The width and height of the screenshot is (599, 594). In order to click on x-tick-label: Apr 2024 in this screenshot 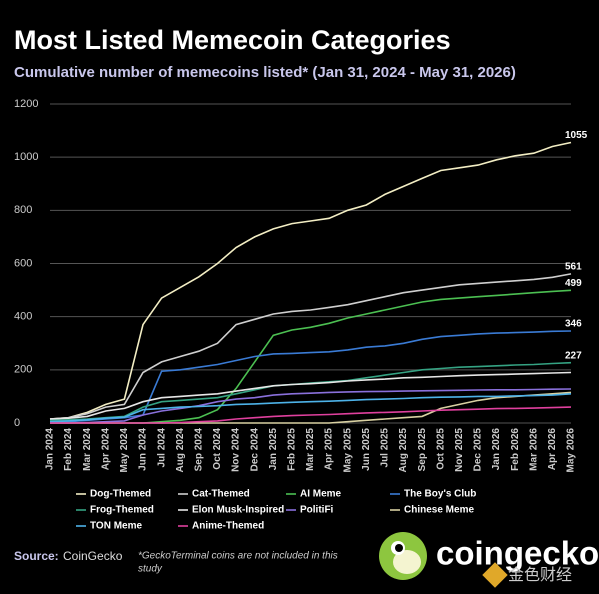, I will do `click(105, 449)`.